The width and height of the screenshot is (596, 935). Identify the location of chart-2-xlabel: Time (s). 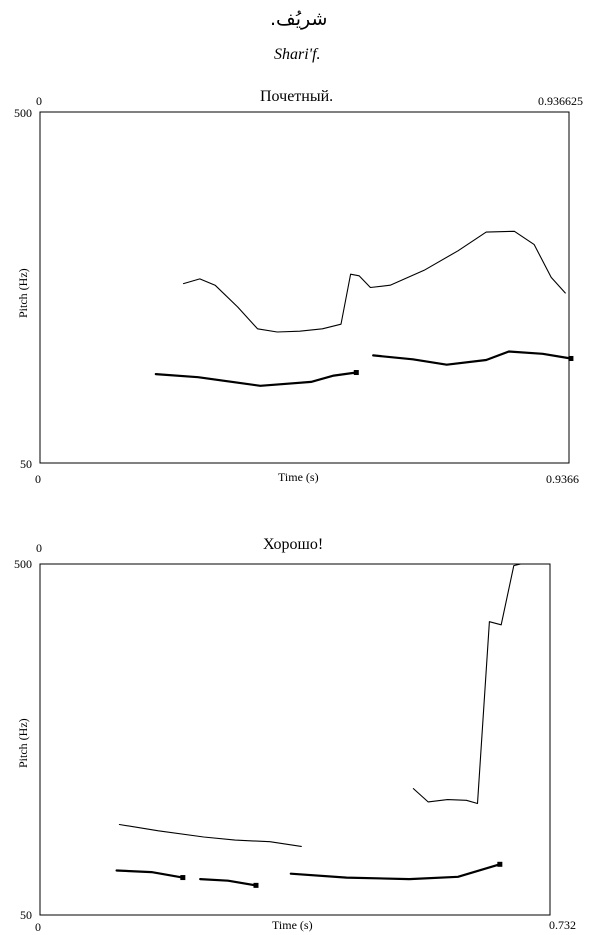
(292, 925).